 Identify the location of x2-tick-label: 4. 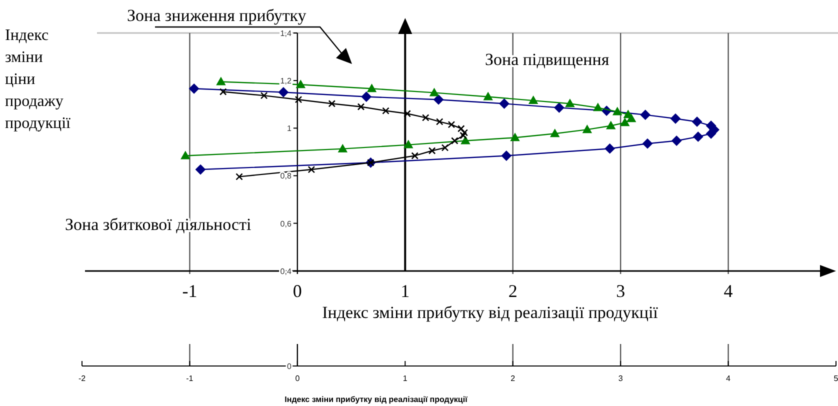
(728, 291).